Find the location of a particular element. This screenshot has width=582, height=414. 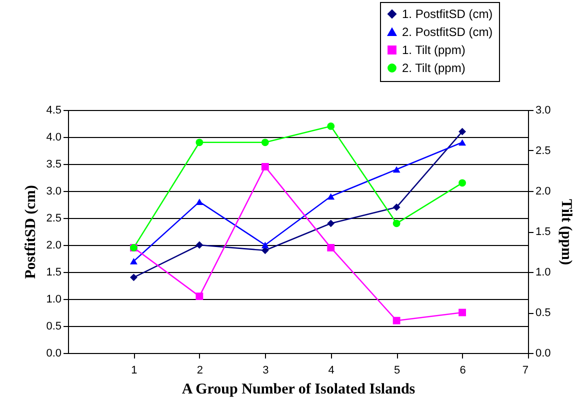

y-tick-label: 0.0 is located at coordinates (54, 354).